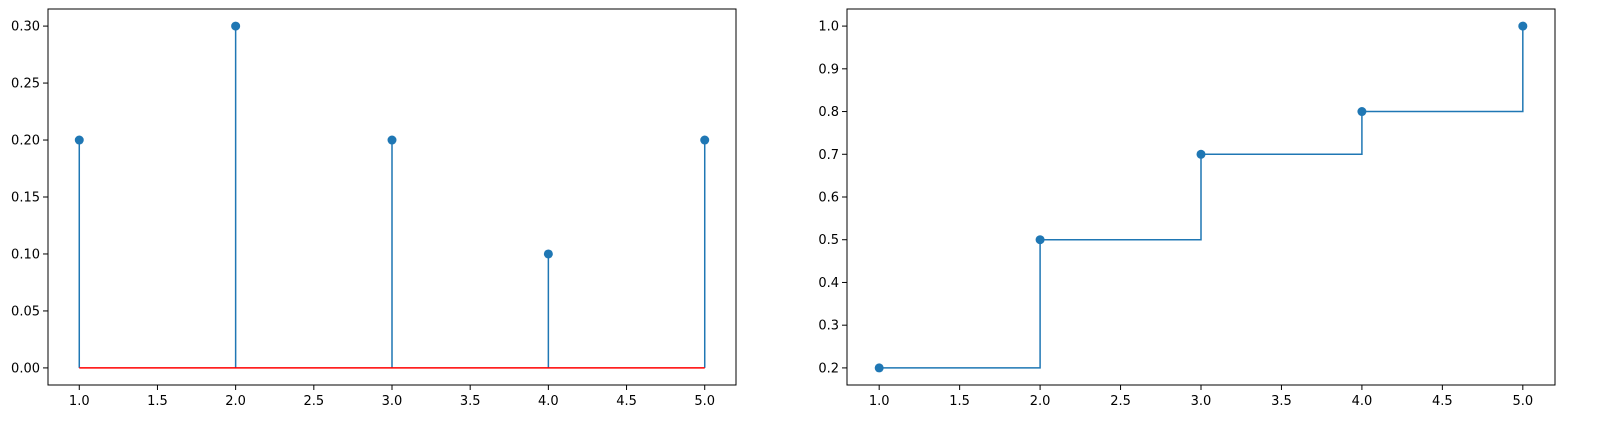 The image size is (1610, 428). What do you see at coordinates (25, 84) in the screenshot?
I see `y-tick-label: 0.25` at bounding box center [25, 84].